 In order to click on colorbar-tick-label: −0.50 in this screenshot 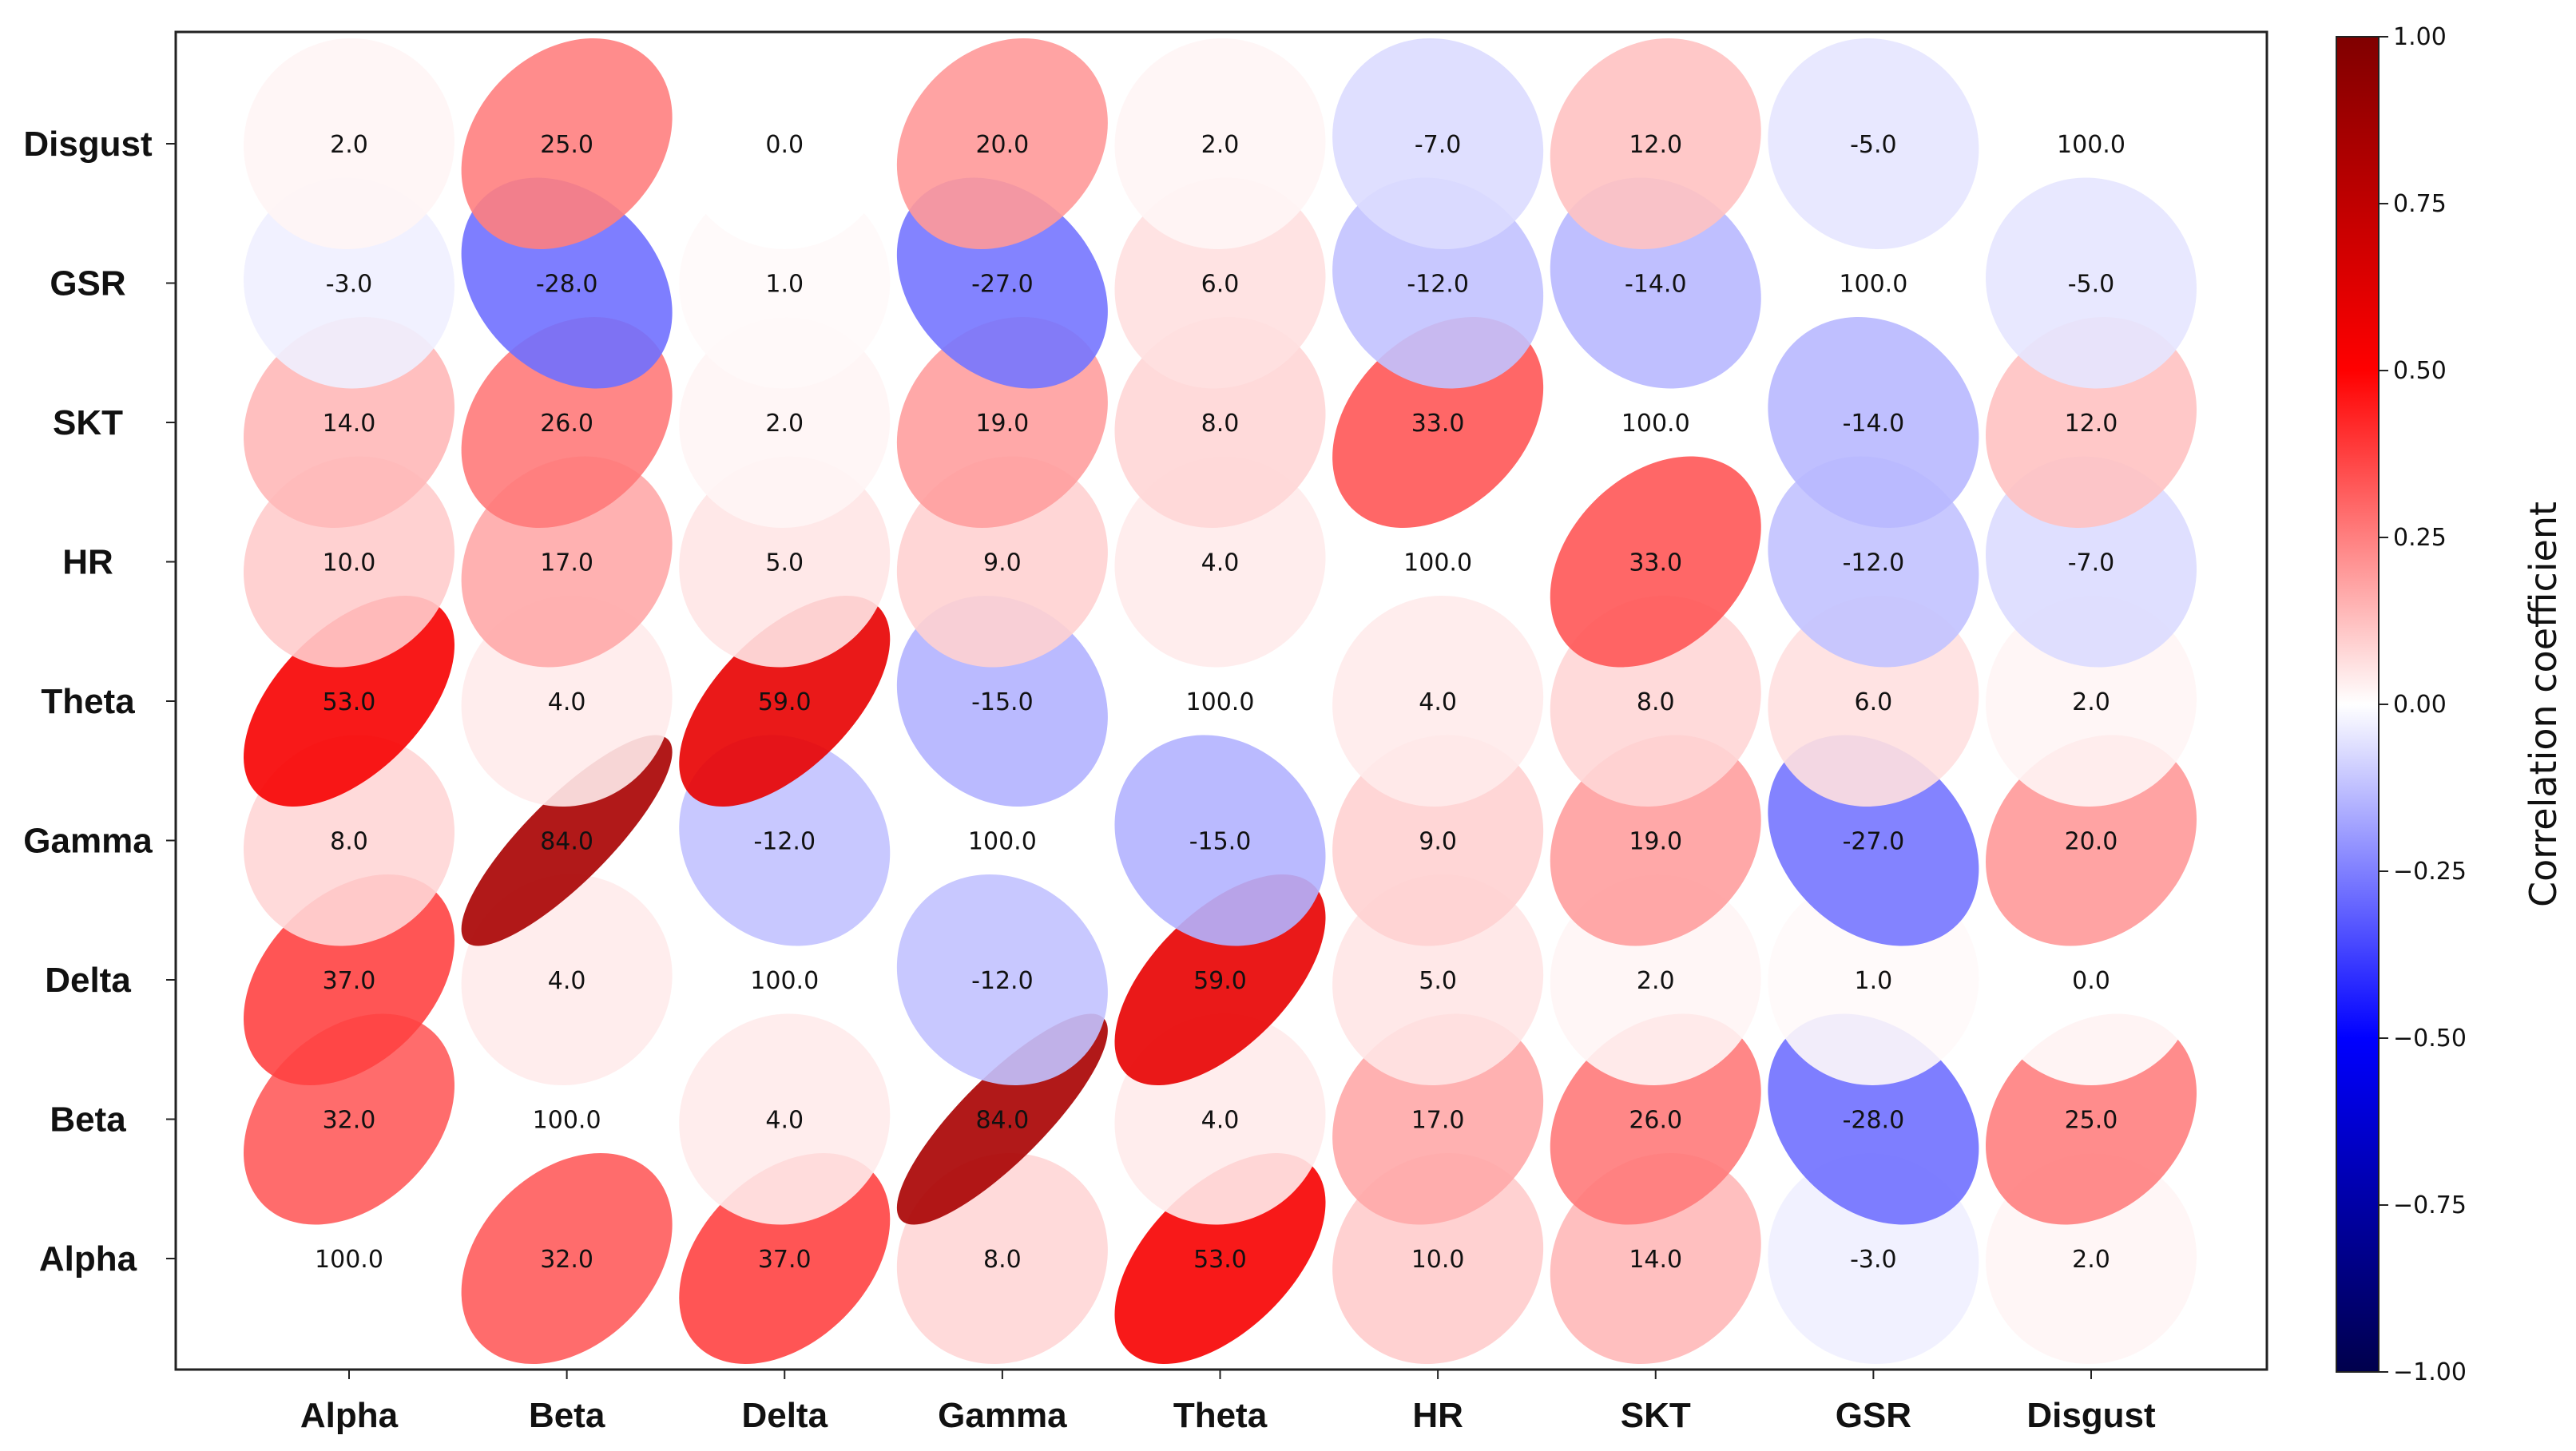, I will do `click(2430, 1039)`.